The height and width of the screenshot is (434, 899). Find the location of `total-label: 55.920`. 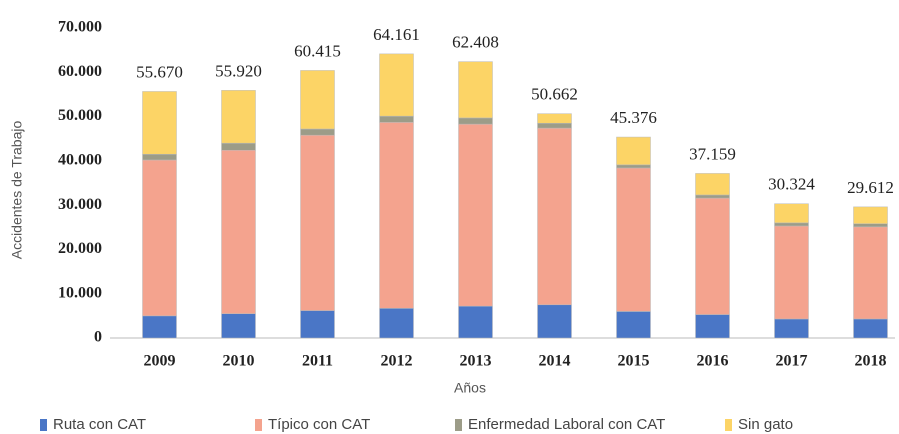

total-label: 55.920 is located at coordinates (238, 70).